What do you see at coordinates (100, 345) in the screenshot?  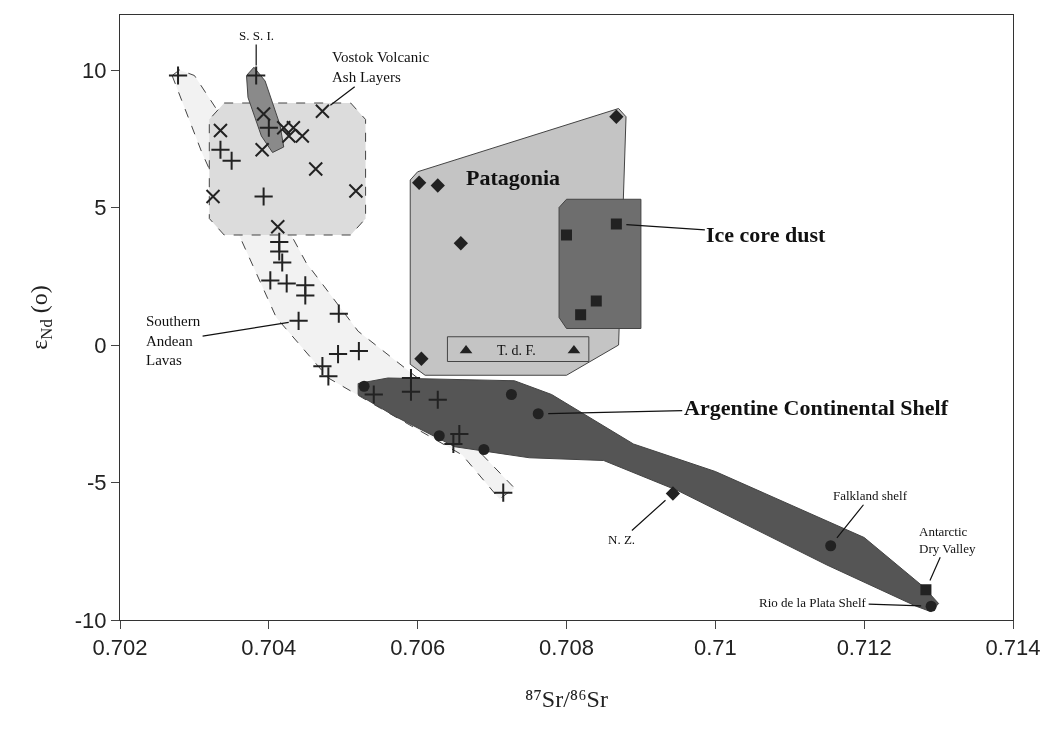 I see `y-tick-label: 0` at bounding box center [100, 345].